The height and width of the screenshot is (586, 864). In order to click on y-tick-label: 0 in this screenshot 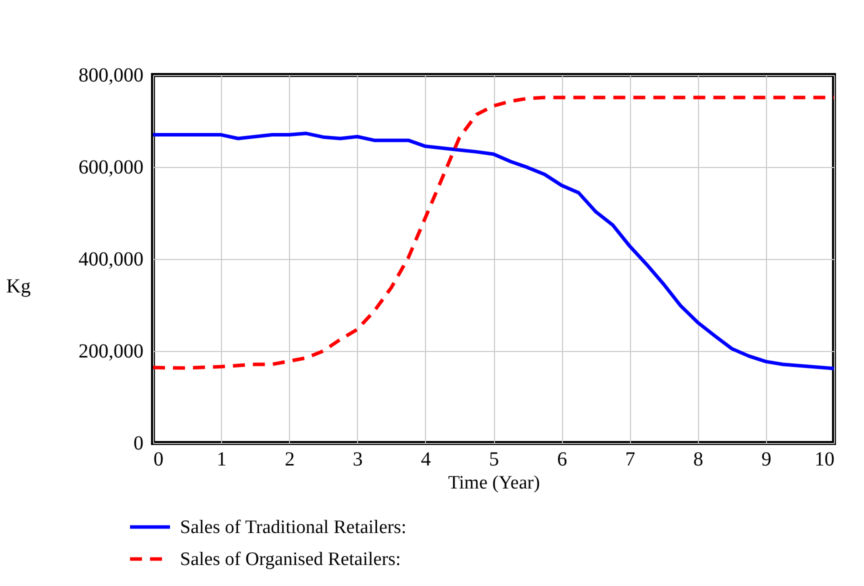, I will do `click(139, 443)`.